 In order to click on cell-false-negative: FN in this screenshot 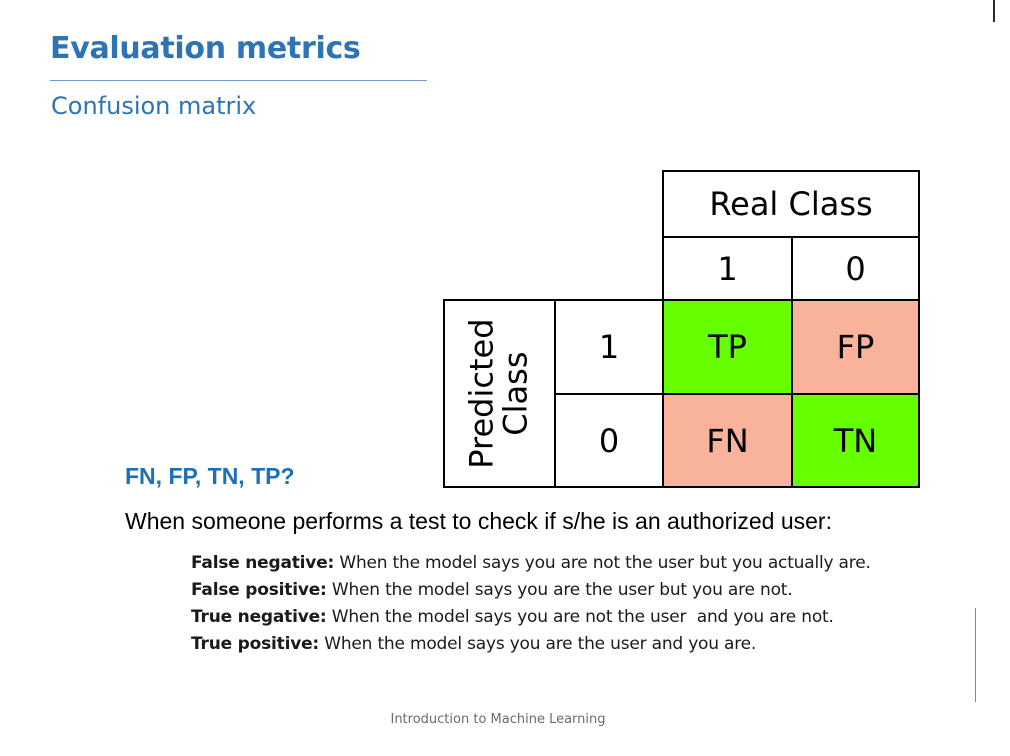, I will do `click(727, 440)`.